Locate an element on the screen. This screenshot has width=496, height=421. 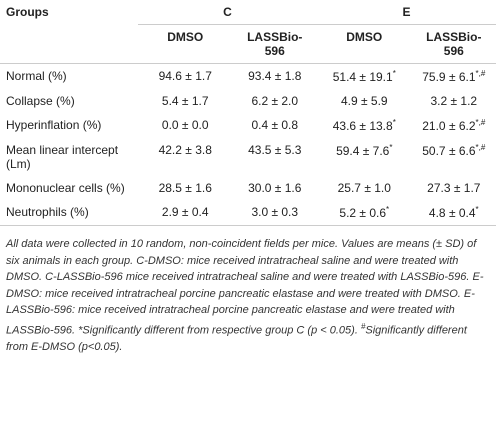
value-text: 28.5 ± 1.6 is located at coordinates (185, 188).